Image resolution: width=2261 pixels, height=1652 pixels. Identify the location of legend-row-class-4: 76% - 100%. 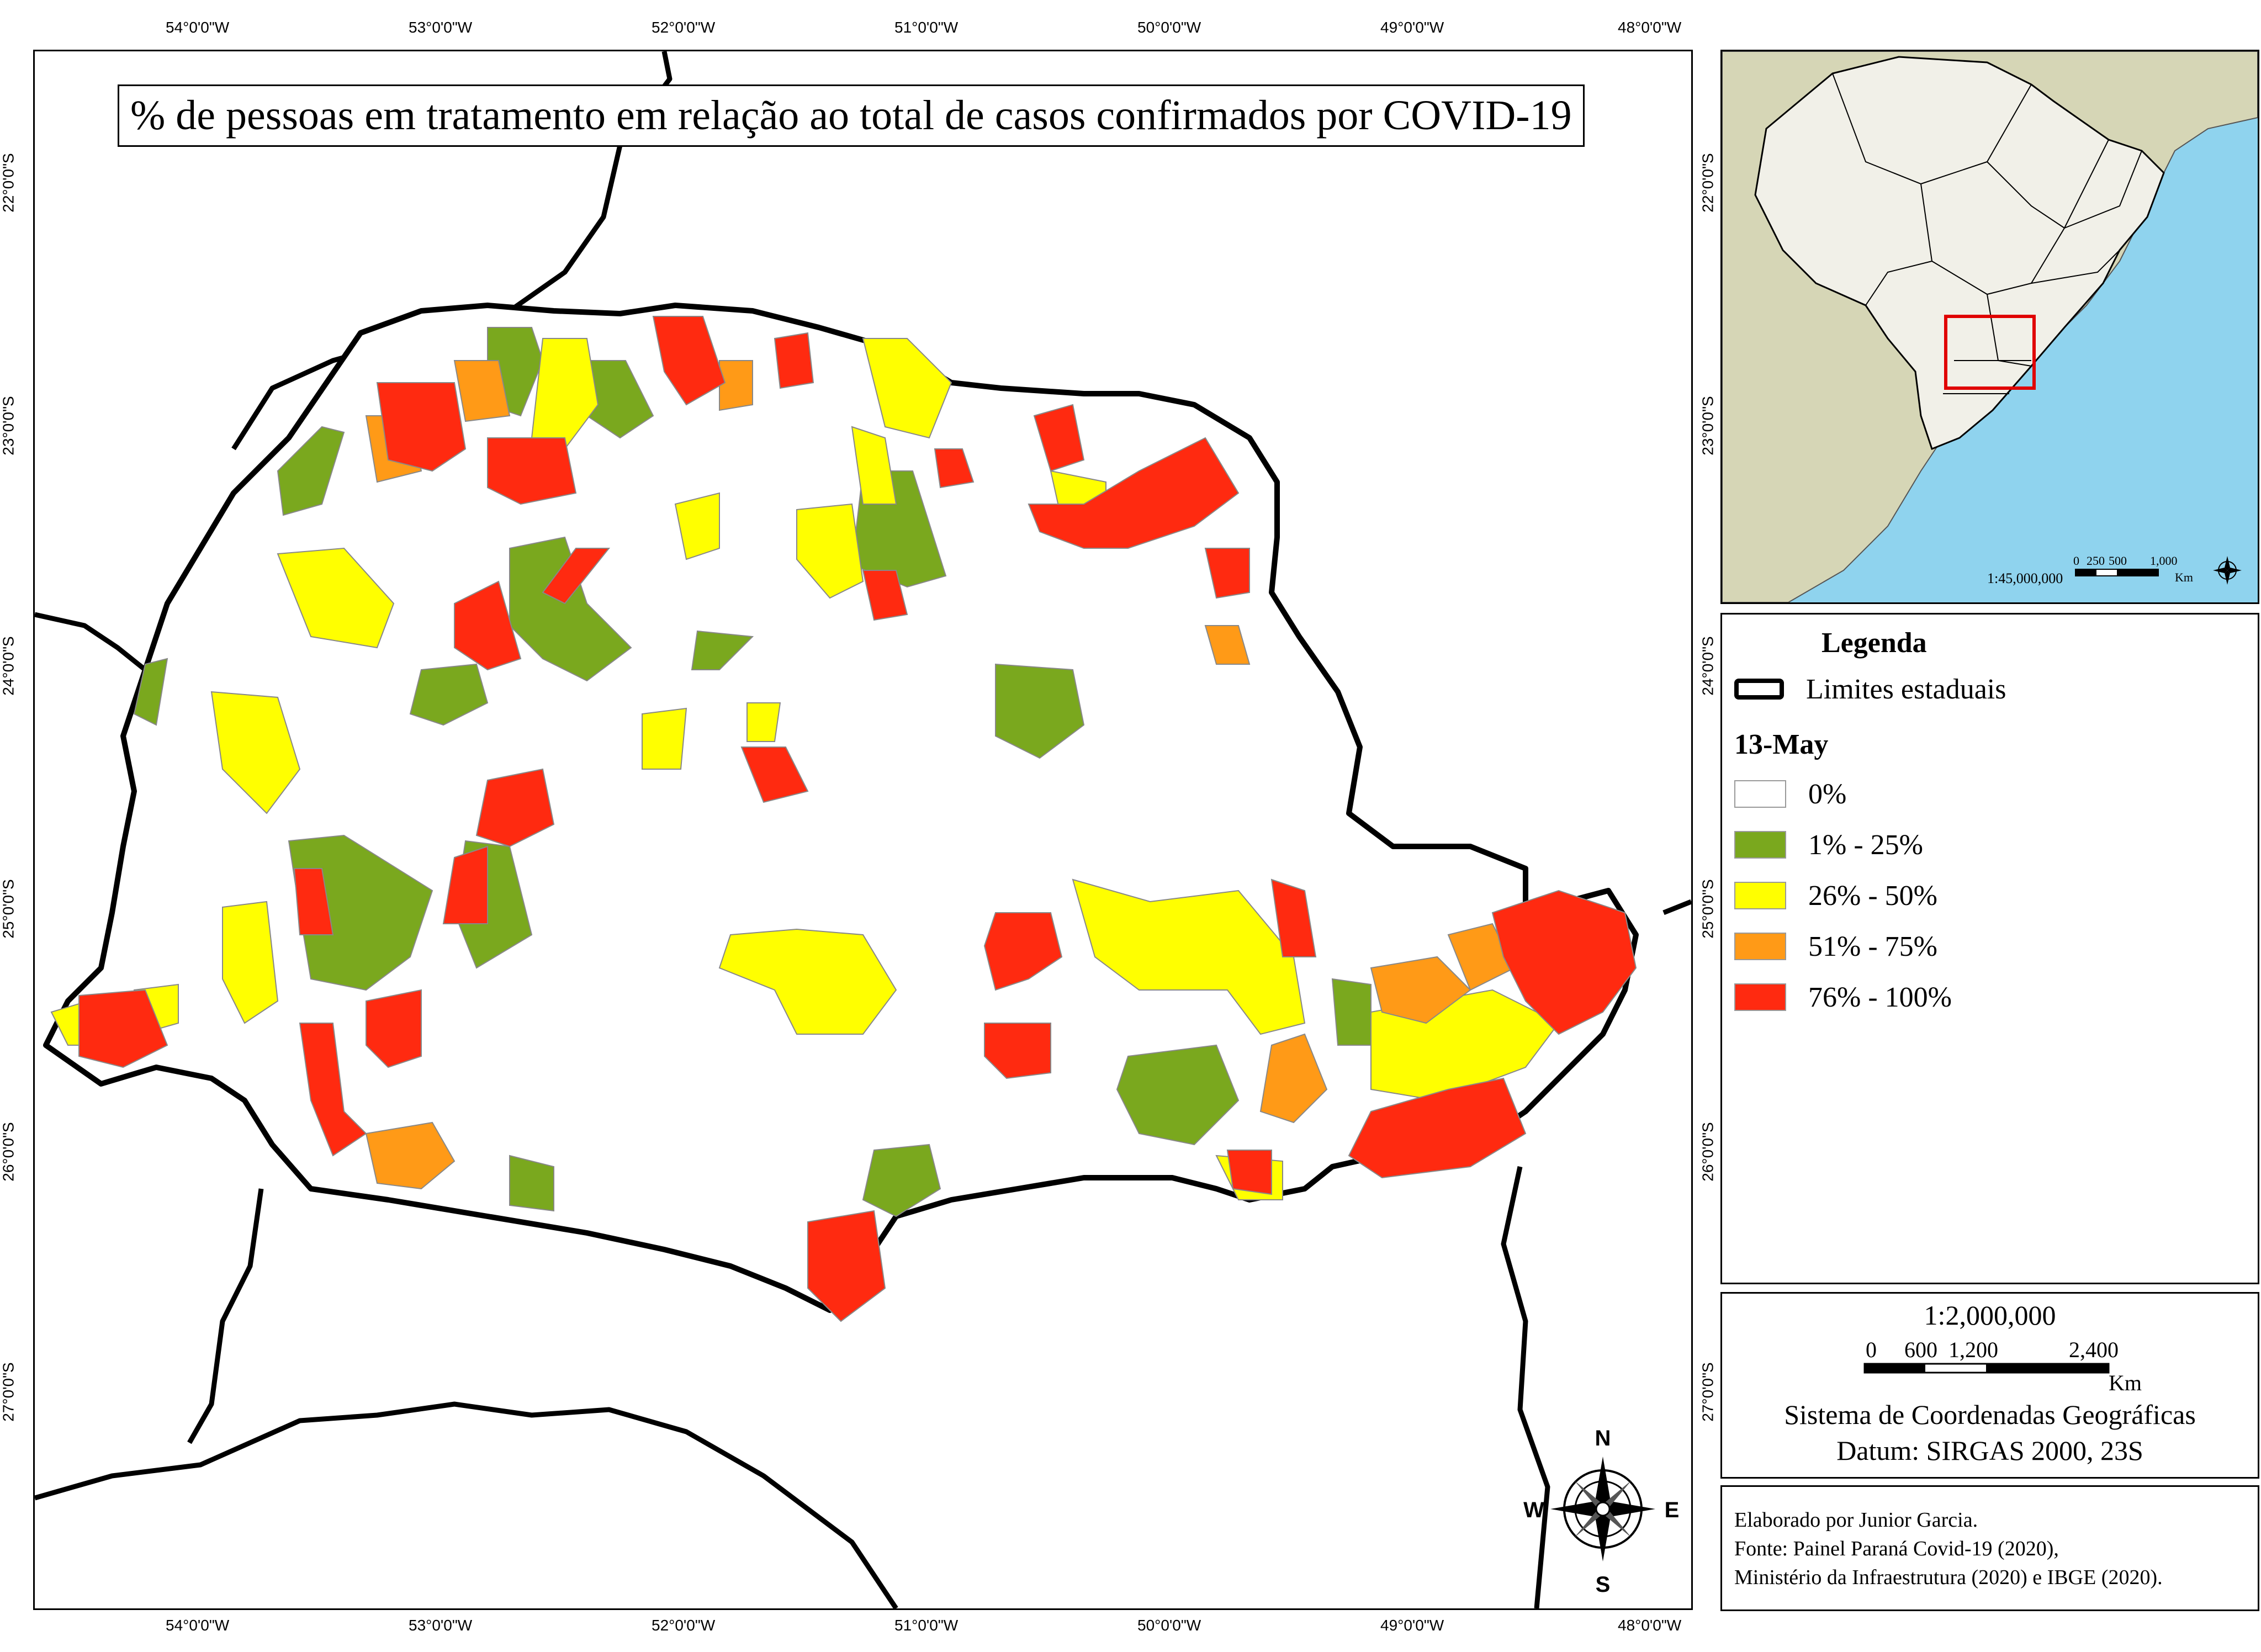
(1843, 997).